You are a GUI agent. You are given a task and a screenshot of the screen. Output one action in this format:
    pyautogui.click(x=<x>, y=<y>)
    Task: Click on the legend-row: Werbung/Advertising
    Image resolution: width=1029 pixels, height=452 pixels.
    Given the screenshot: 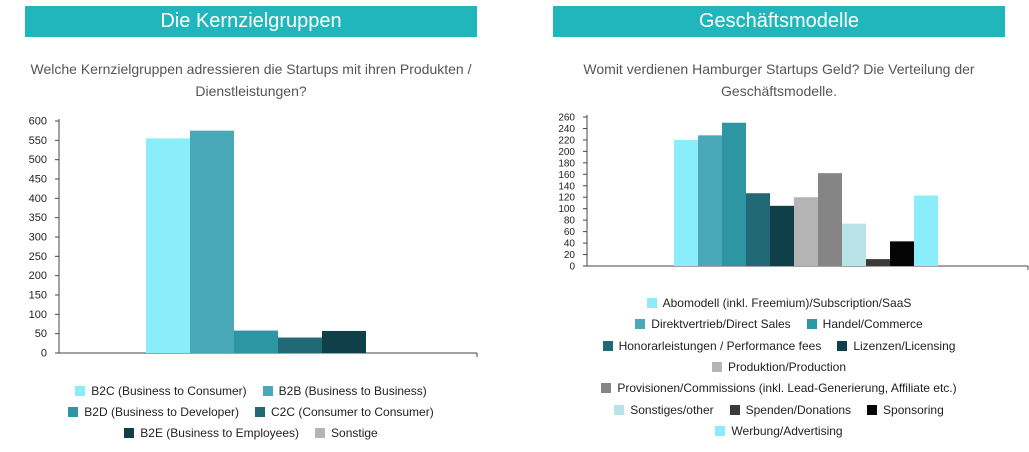 What is the action you would take?
    pyautogui.click(x=779, y=431)
    